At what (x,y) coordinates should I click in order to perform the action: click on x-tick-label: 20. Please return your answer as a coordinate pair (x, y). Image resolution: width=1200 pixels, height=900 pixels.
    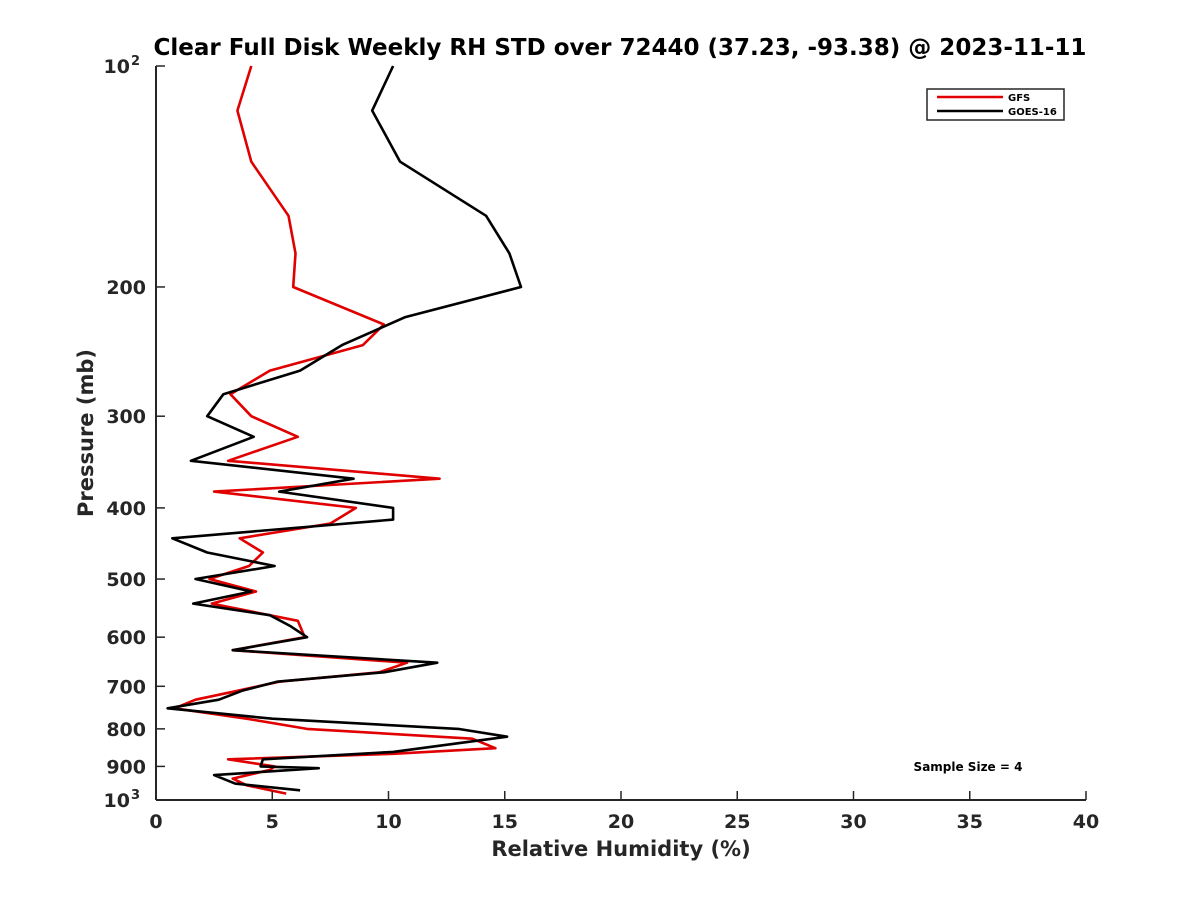
    Looking at the image, I should click on (621, 822).